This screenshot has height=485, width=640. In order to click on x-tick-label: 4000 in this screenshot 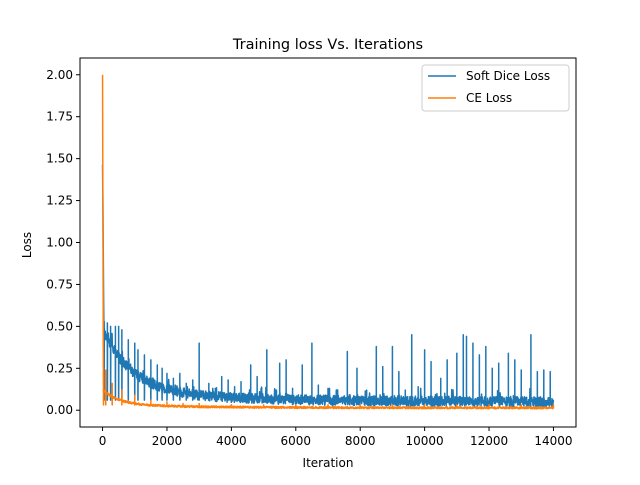, I will do `click(231, 441)`.